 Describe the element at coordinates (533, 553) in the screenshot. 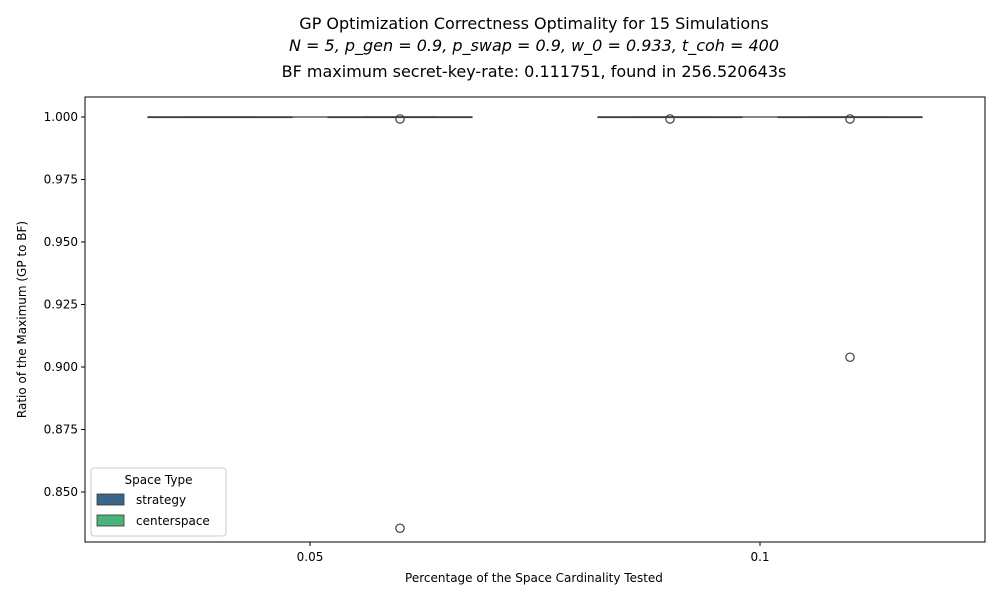

I see `x-axis: 0.05 0.1` at that location.